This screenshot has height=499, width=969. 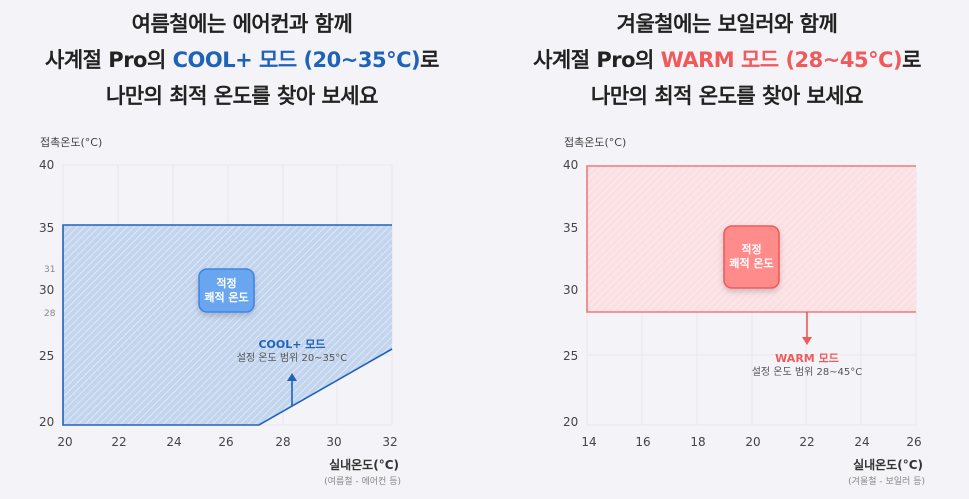 I want to click on warm-x-axis-subtitle: (겨울철 - 보일러 등), so click(x=886, y=481).